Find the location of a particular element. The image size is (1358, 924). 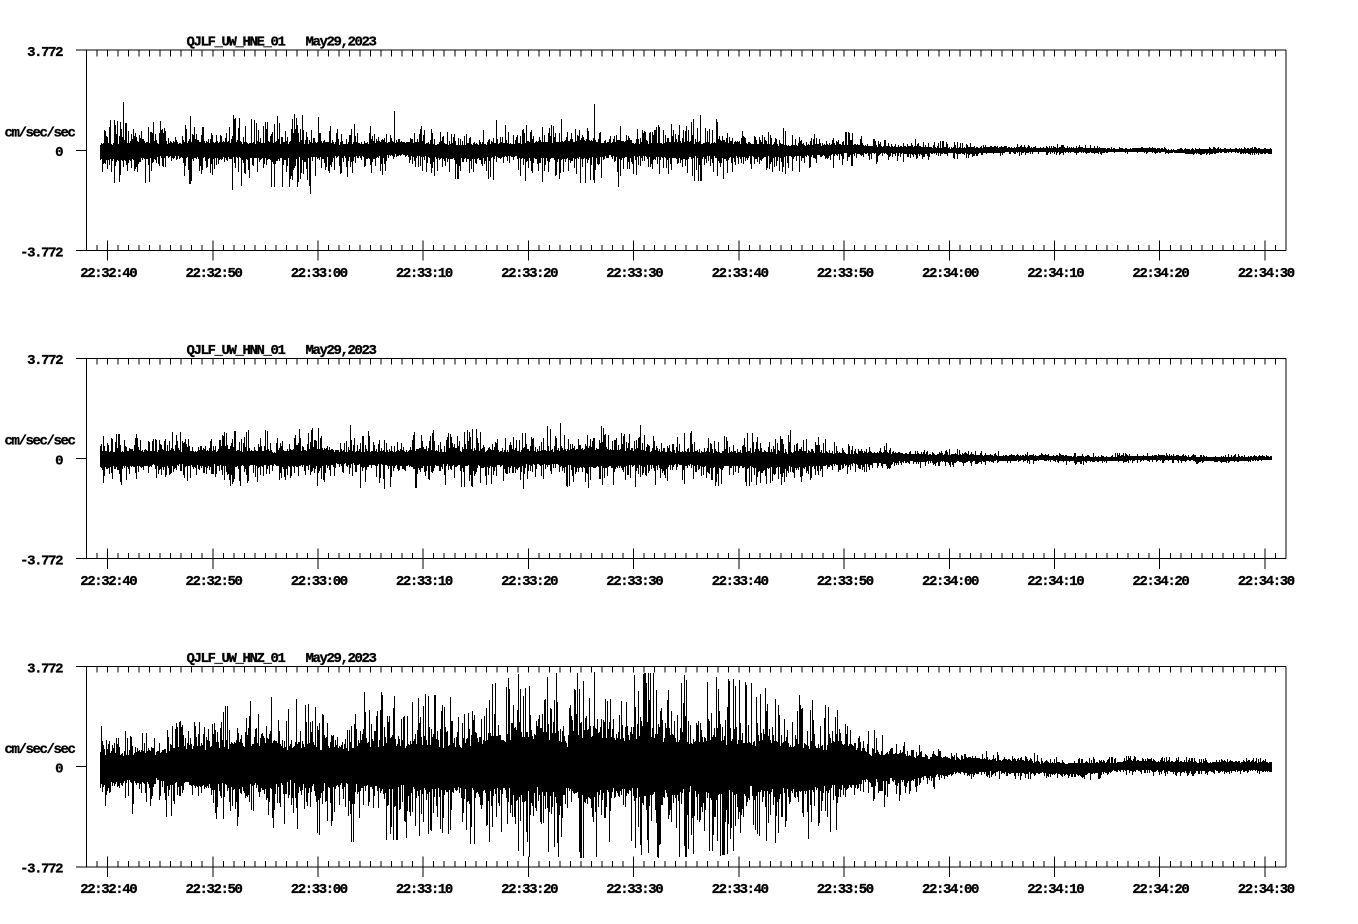

svg-text: QJLF_UW_HNZ_01 May29,2023 is located at coordinates (282, 659).